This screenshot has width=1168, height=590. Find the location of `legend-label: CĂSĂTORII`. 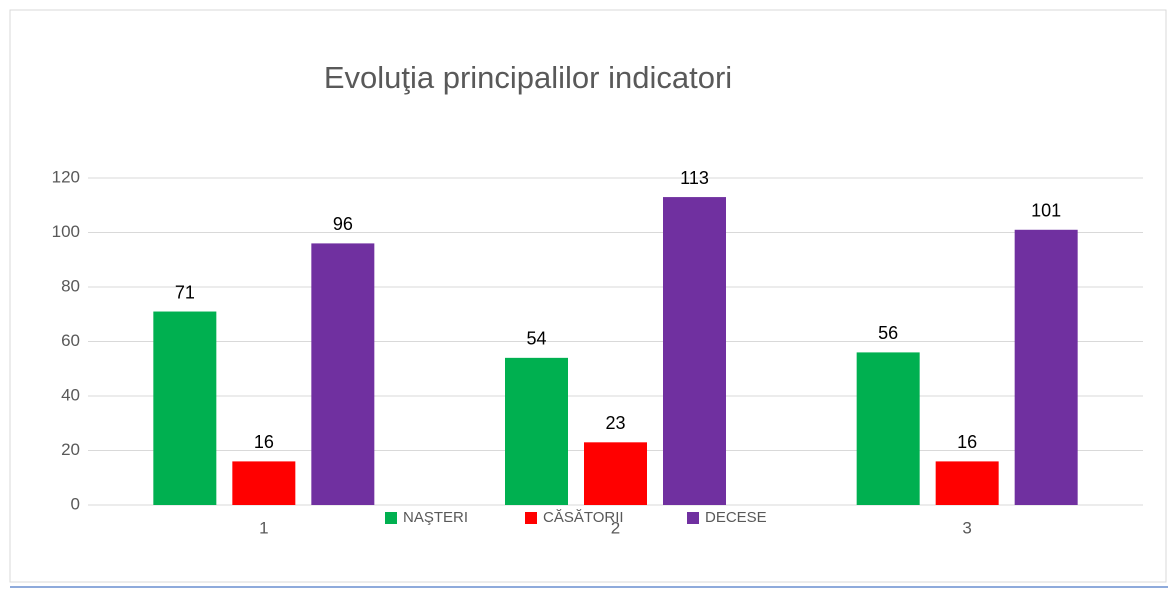

legend-label: CĂSĂTORII is located at coordinates (583, 517).